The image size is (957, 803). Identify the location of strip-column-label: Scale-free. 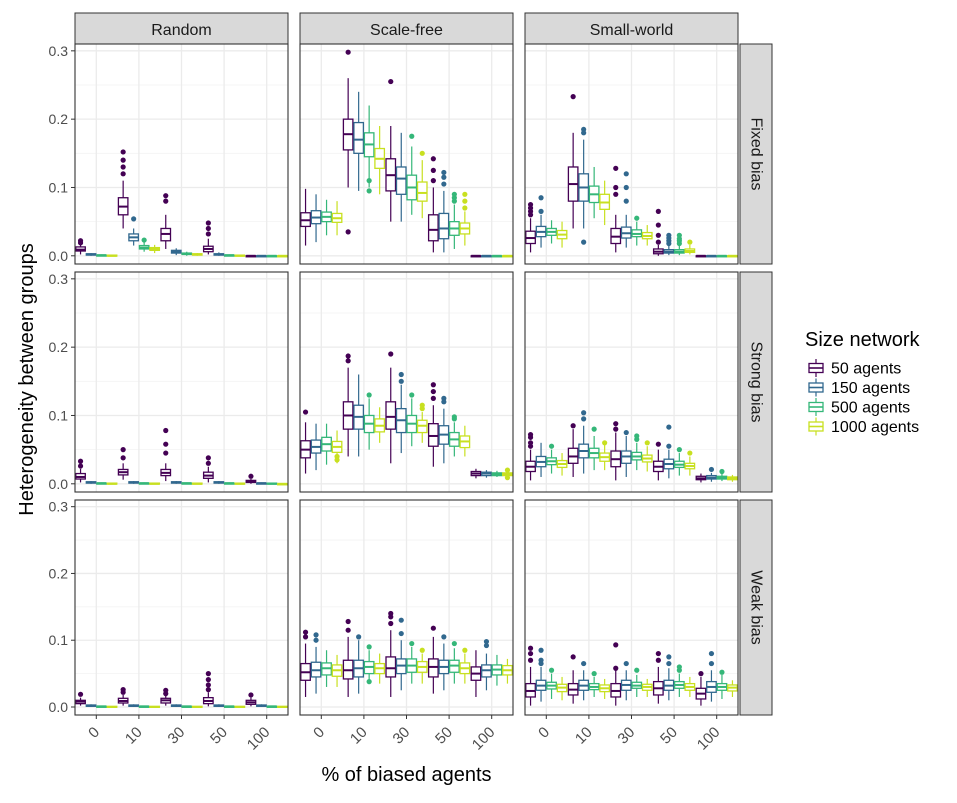
(406, 30).